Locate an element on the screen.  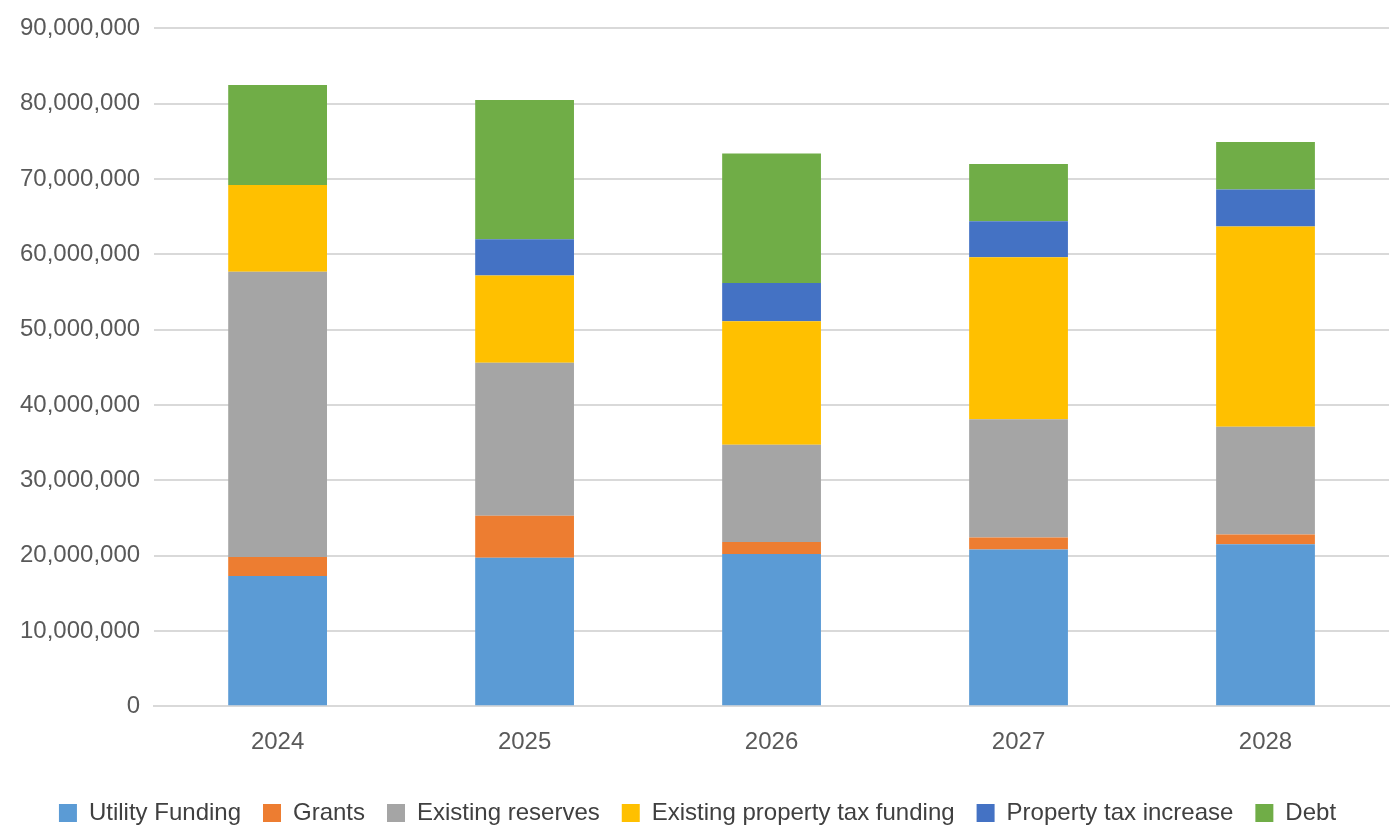
legend-label: Grants is located at coordinates (329, 811).